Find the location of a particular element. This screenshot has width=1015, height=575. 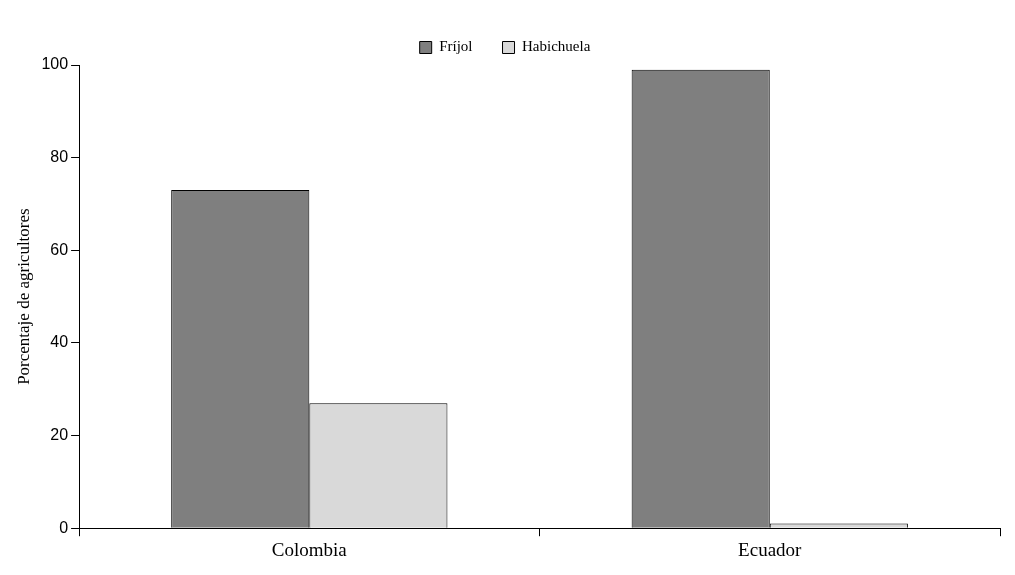

legend-label: Fríjol is located at coordinates (456, 46).